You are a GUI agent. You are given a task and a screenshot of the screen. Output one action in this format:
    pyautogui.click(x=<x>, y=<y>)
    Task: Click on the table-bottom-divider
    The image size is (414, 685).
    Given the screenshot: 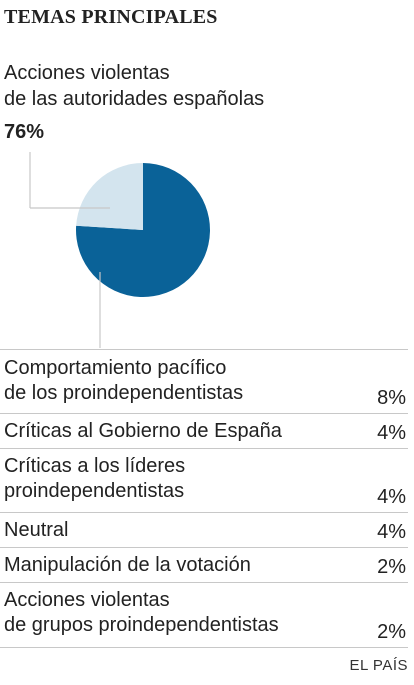 What is the action you would take?
    pyautogui.click(x=204, y=647)
    